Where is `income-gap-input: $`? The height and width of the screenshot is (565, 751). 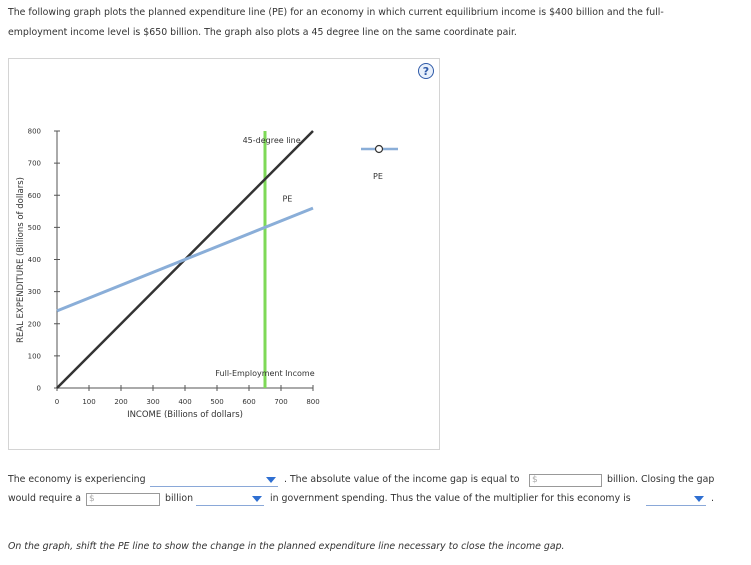
income-gap-input: $ is located at coordinates (565, 480).